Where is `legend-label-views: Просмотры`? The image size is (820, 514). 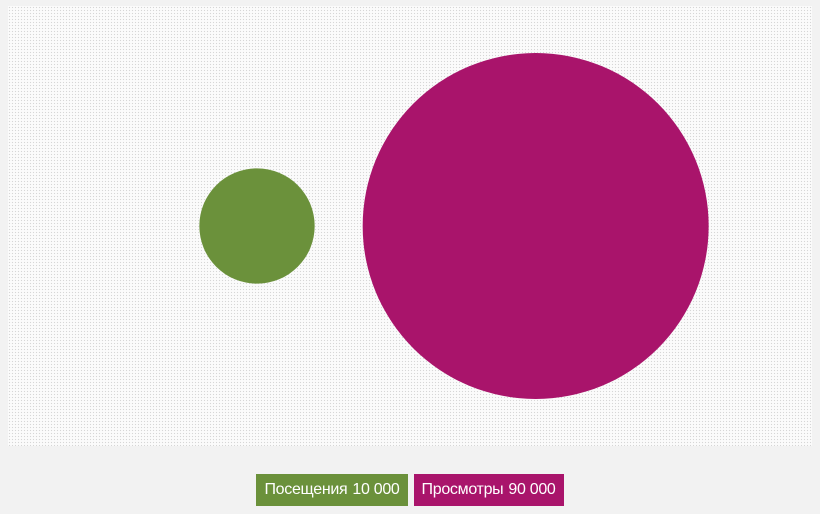
legend-label-views: Просмотры is located at coordinates (462, 489).